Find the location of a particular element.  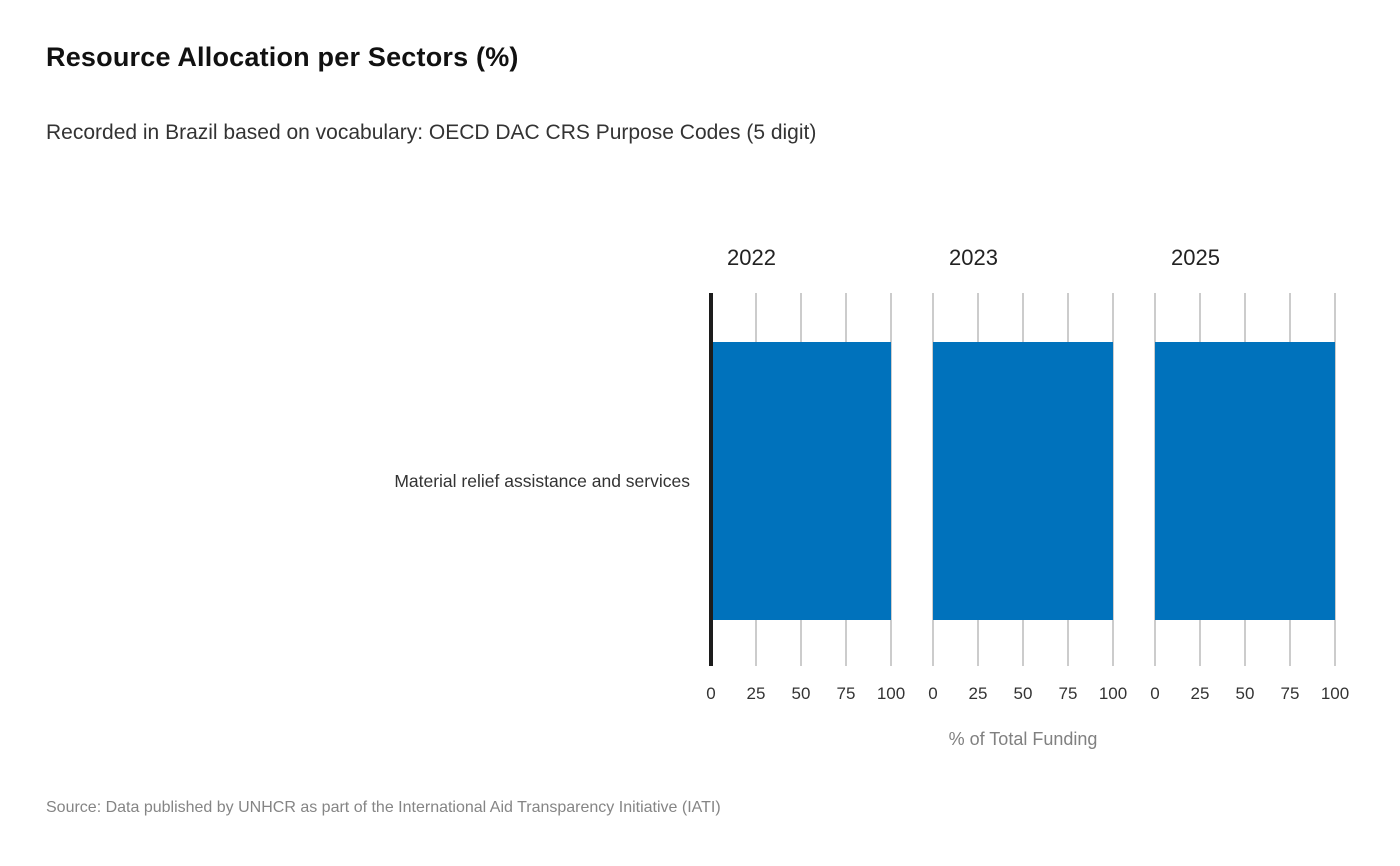

chart-panel-2025: 2025 0 25 50 75 100 is located at coordinates (1249, 475).